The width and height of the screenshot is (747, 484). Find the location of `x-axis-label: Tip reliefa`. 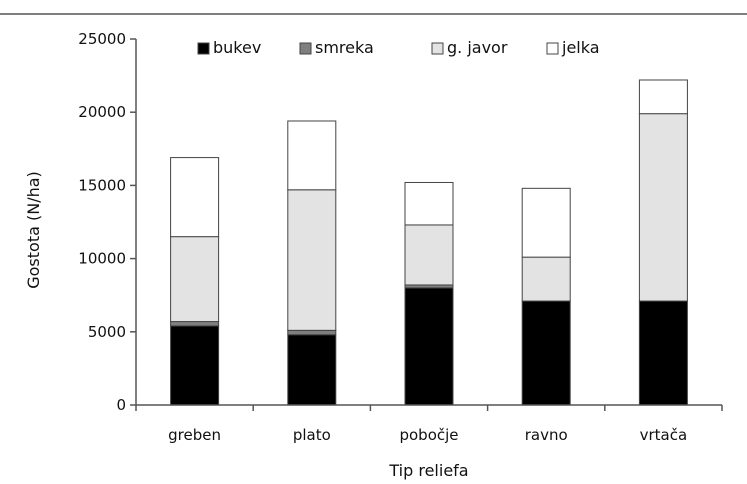

x-axis-label: Tip reliefa is located at coordinates (428, 470).